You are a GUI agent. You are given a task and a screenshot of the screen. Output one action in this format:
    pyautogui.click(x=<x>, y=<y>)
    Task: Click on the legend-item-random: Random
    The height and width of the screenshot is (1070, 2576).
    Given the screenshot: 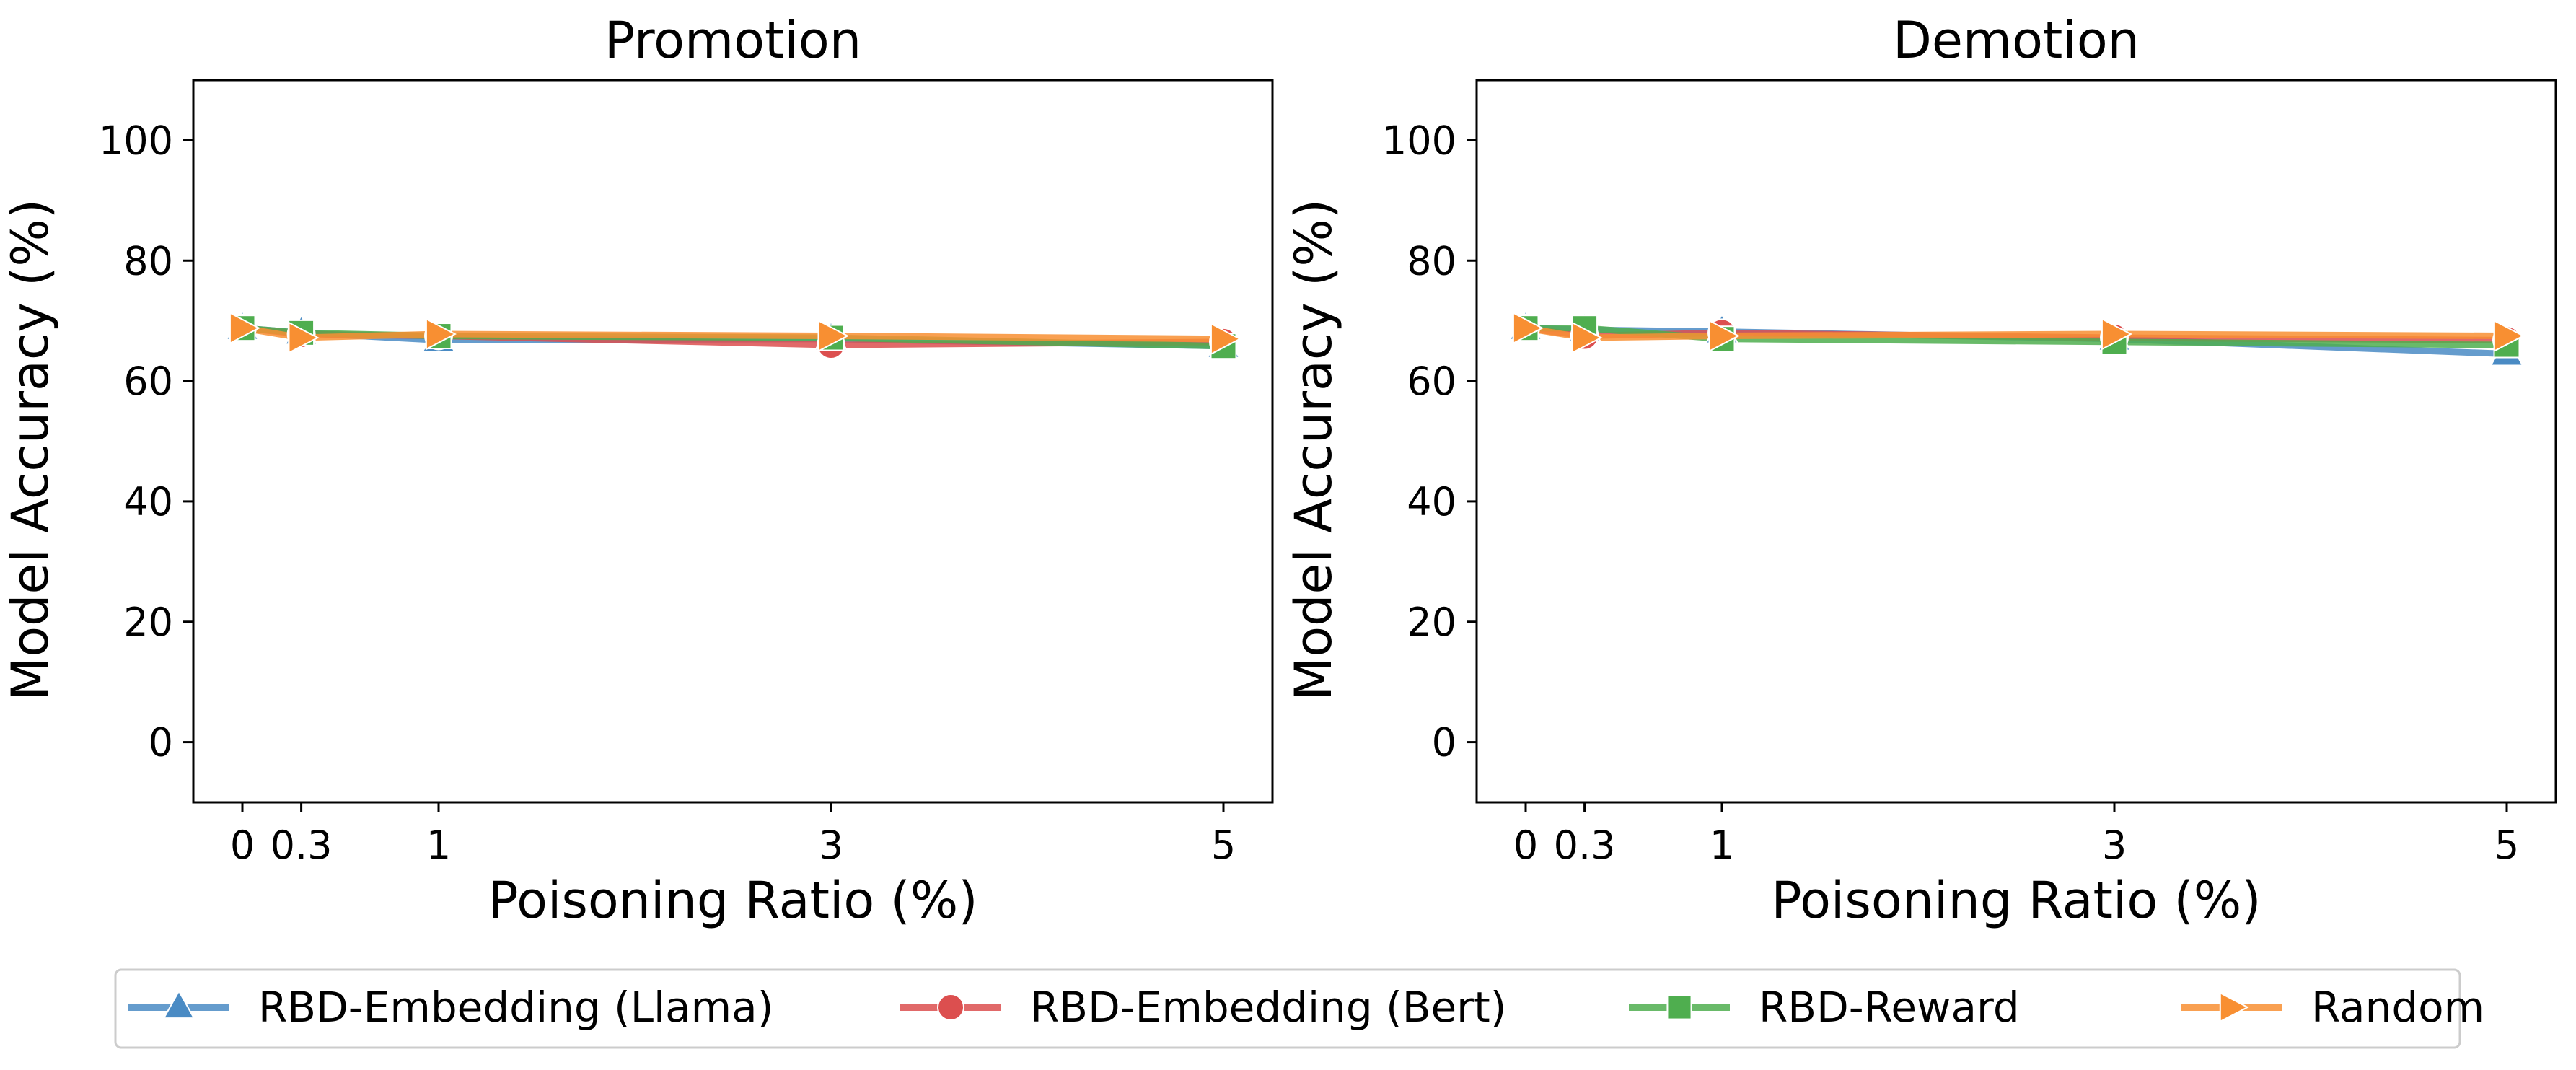 What is the action you would take?
    pyautogui.click(x=2332, y=1008)
    